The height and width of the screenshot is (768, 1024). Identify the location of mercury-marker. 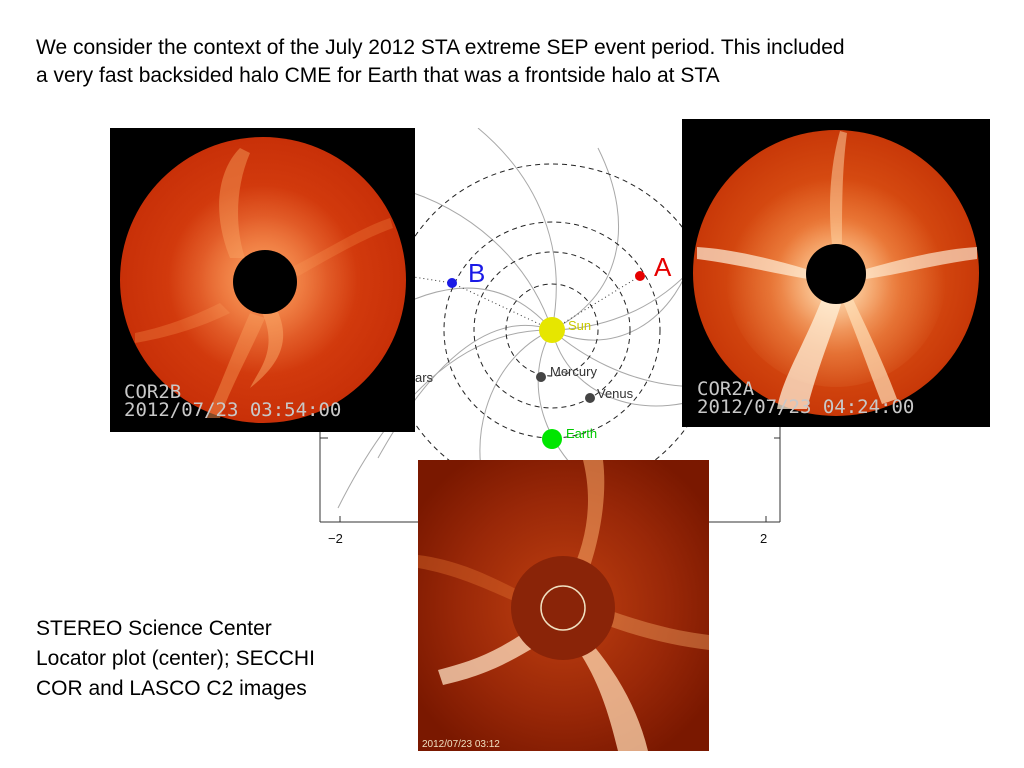
(541, 377).